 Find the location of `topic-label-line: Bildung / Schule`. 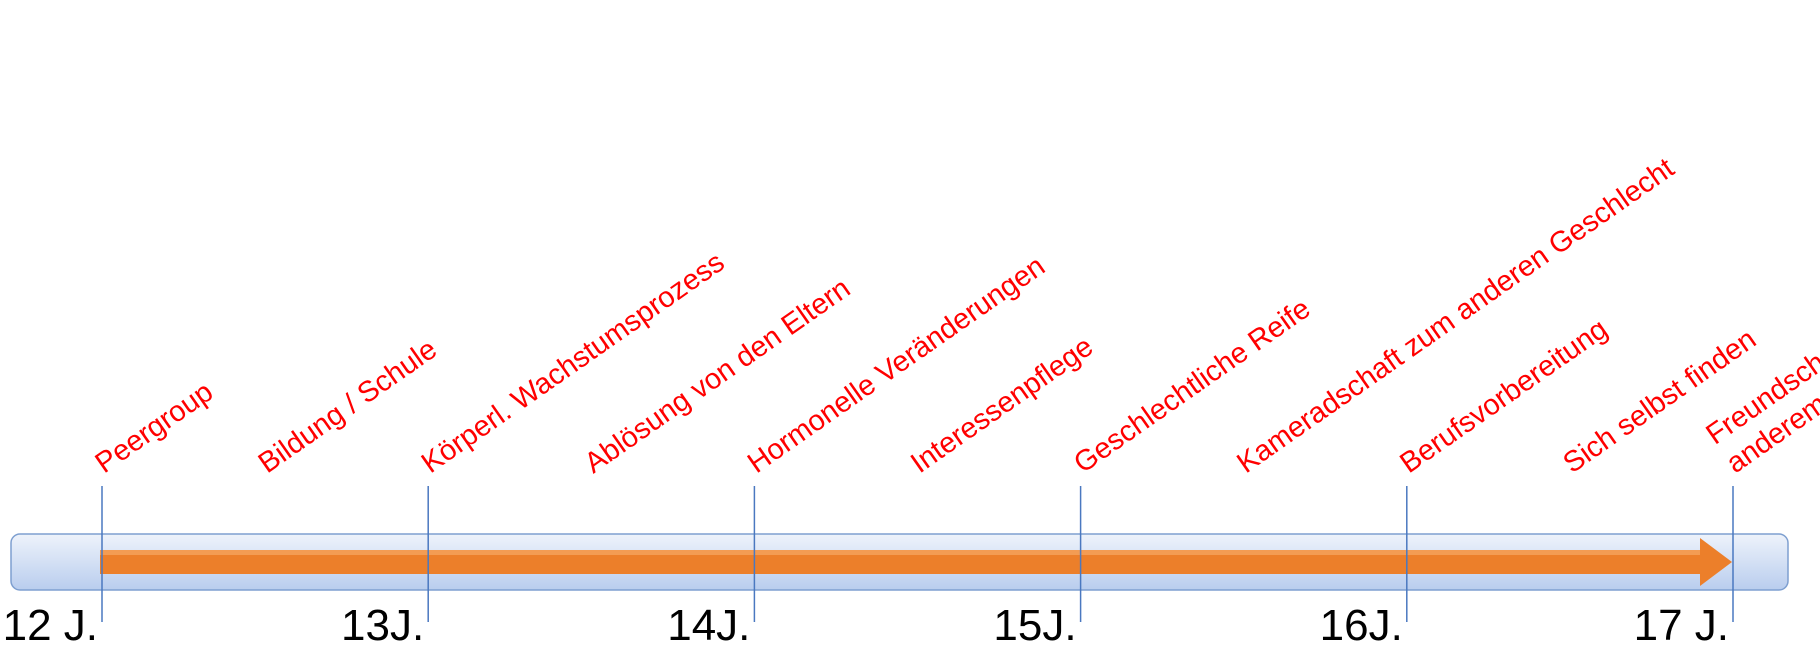

topic-label-line: Bildung / Schule is located at coordinates (348, 406).